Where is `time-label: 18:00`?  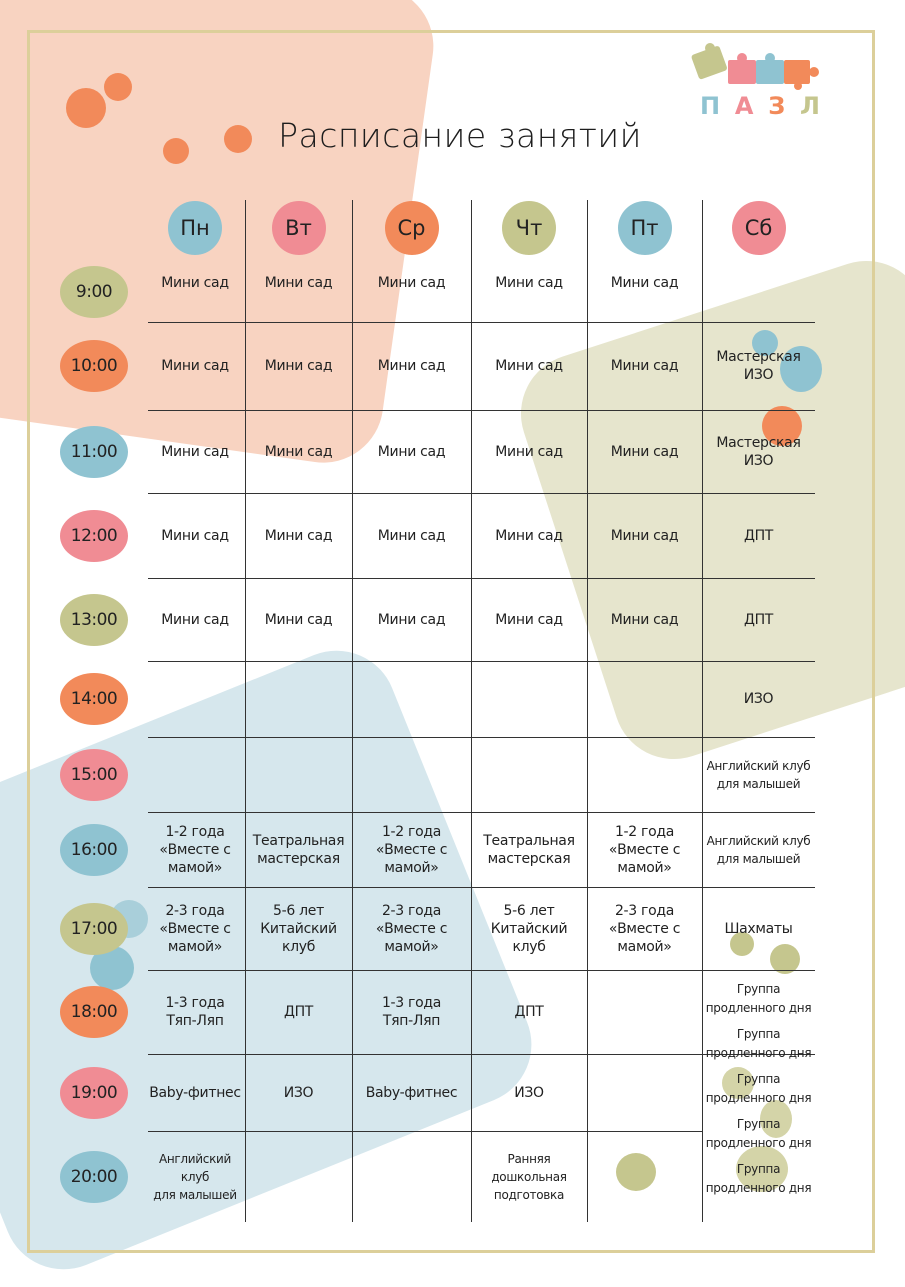 time-label: 18:00 is located at coordinates (94, 1012).